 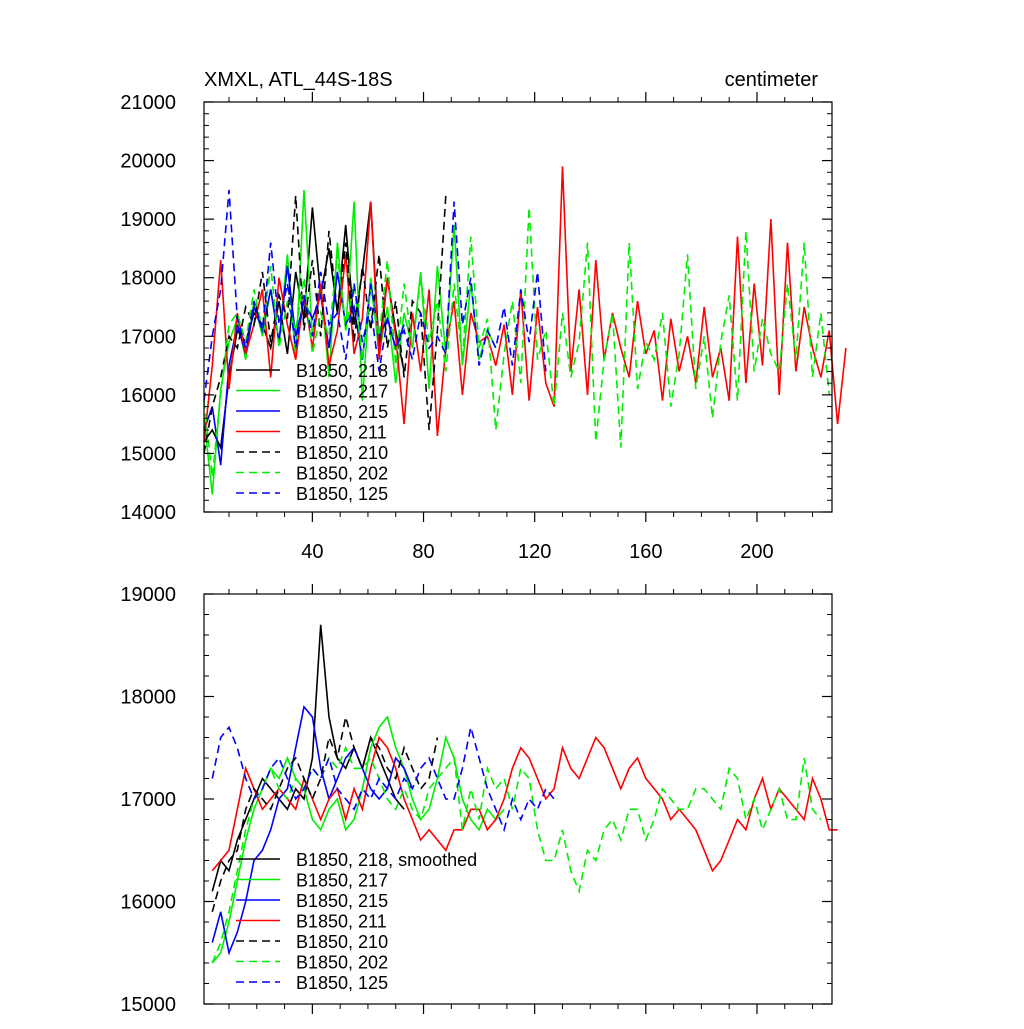 What do you see at coordinates (342, 453) in the screenshot?
I see `legend-label-0-4: B1850, 210` at bounding box center [342, 453].